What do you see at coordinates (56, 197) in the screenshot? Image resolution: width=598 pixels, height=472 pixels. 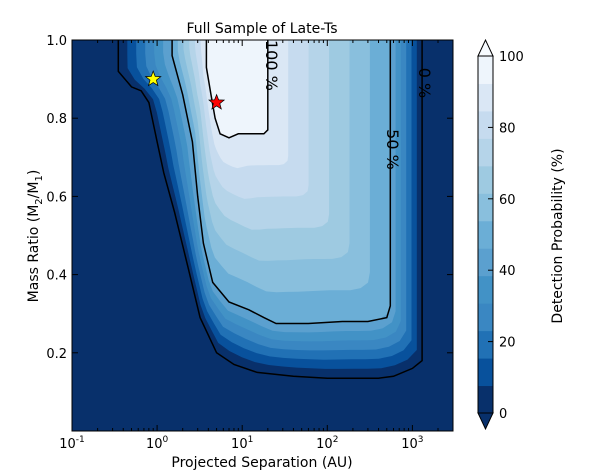 I see `y-tick-label: 0.6` at bounding box center [56, 197].